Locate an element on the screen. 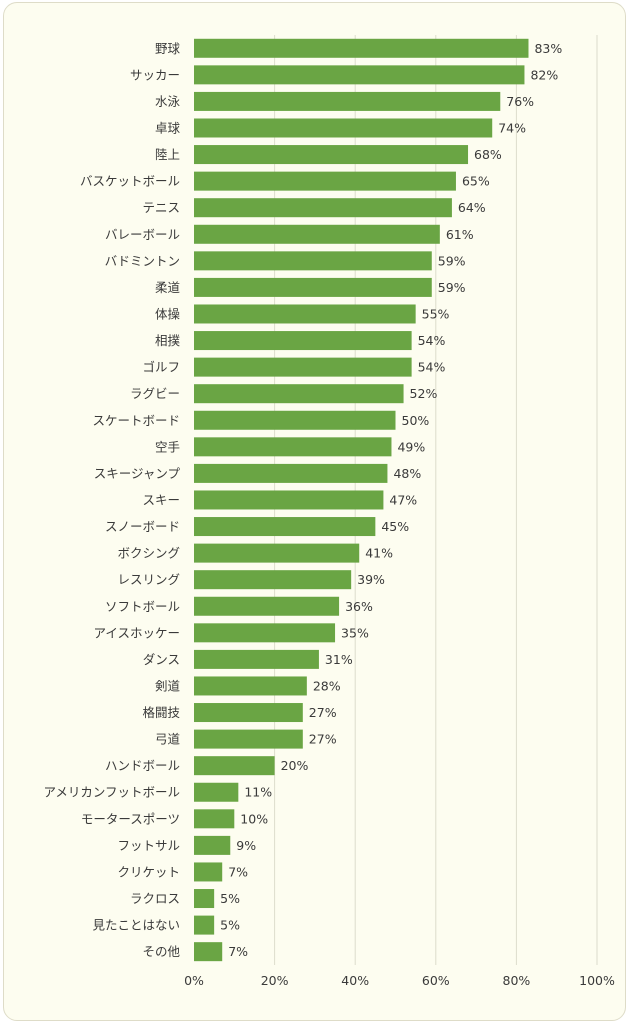 The height and width of the screenshot is (1024, 629). category-label: モータースポーツ is located at coordinates (130, 818).